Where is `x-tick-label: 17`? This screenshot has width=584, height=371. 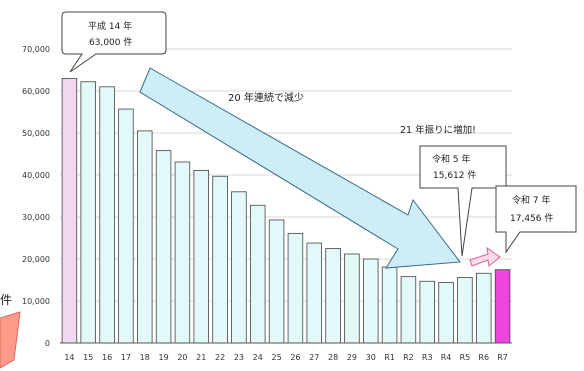
x-tick-label: 17 is located at coordinates (126, 357).